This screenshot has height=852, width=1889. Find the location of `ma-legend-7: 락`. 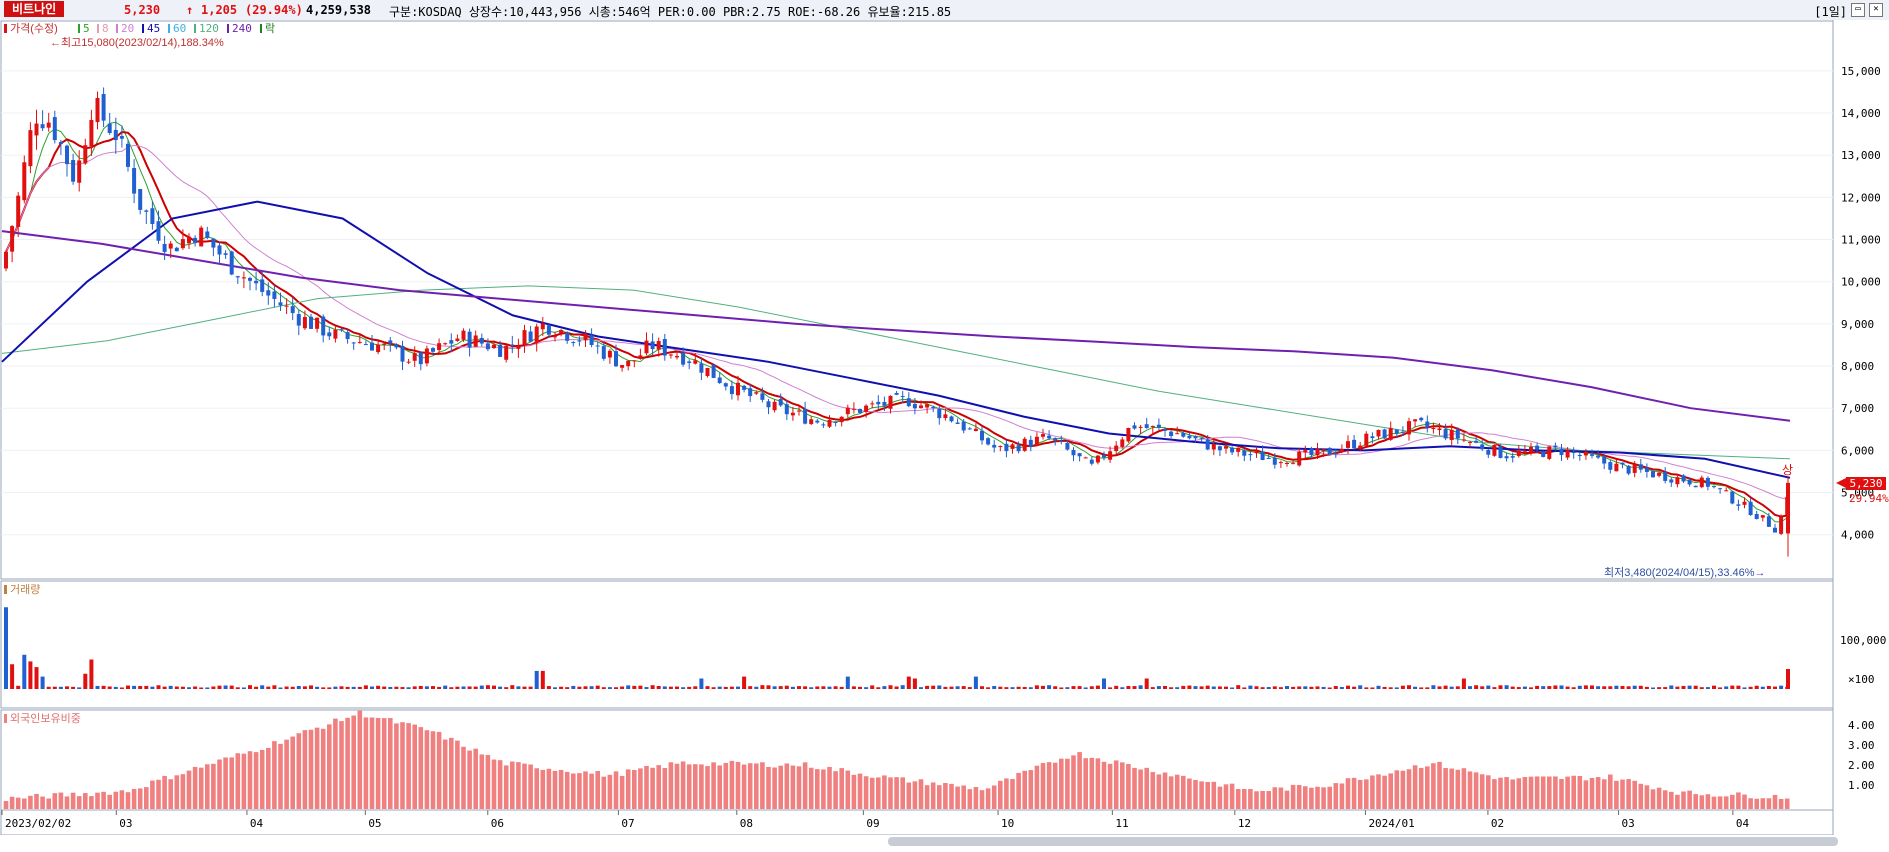

ma-legend-7: 락 is located at coordinates (270, 28).